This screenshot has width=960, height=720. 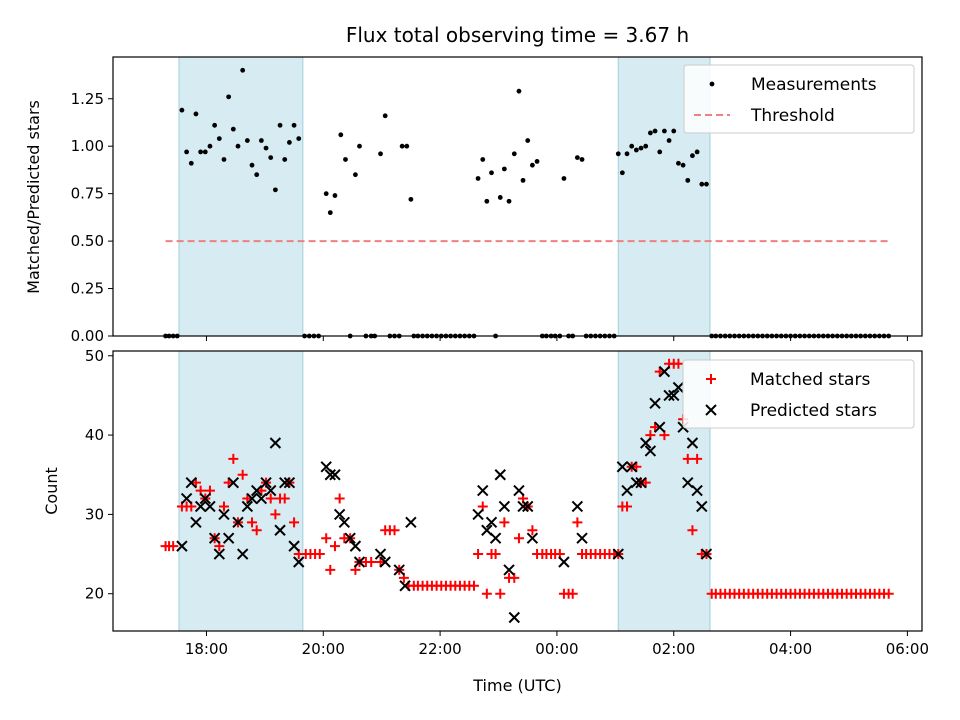 What do you see at coordinates (556, 649) in the screenshot?
I see `x-tick-label: 00:00` at bounding box center [556, 649].